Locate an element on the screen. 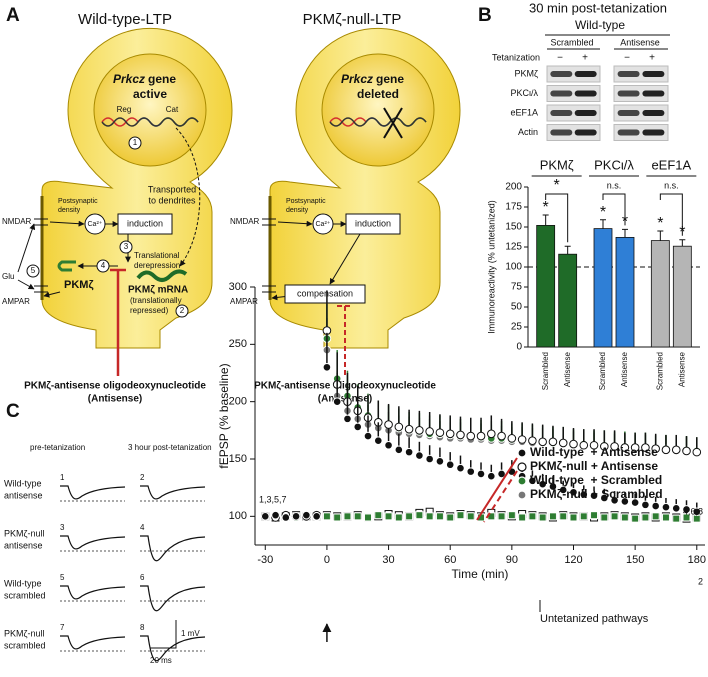  comparison-label: n.s. is located at coordinates (614, 185).